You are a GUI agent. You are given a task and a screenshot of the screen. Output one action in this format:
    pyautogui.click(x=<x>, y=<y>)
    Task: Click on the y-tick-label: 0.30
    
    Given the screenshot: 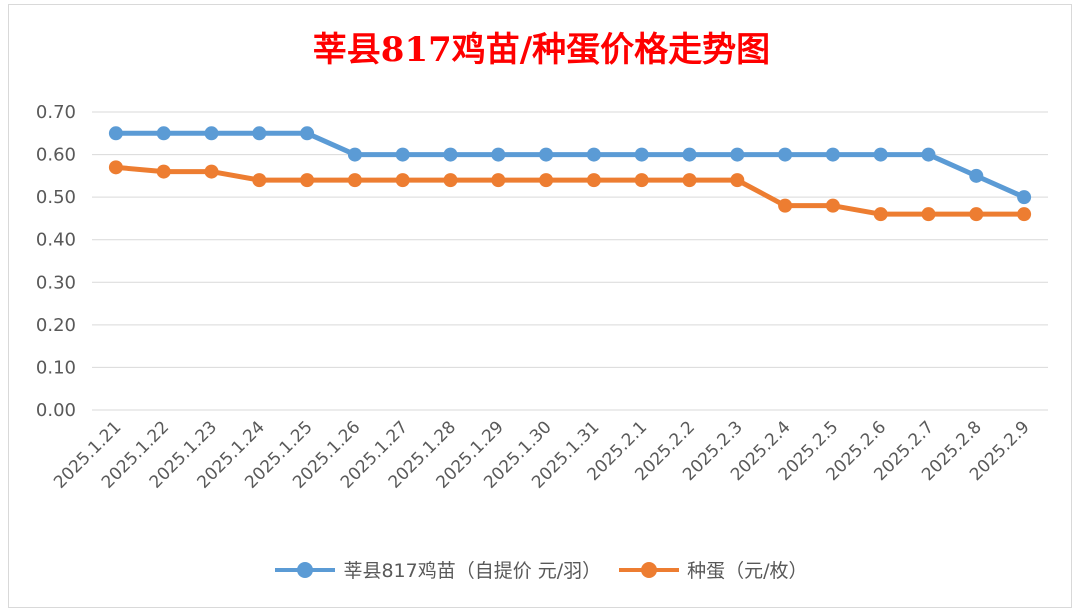 What is the action you would take?
    pyautogui.click(x=56, y=282)
    